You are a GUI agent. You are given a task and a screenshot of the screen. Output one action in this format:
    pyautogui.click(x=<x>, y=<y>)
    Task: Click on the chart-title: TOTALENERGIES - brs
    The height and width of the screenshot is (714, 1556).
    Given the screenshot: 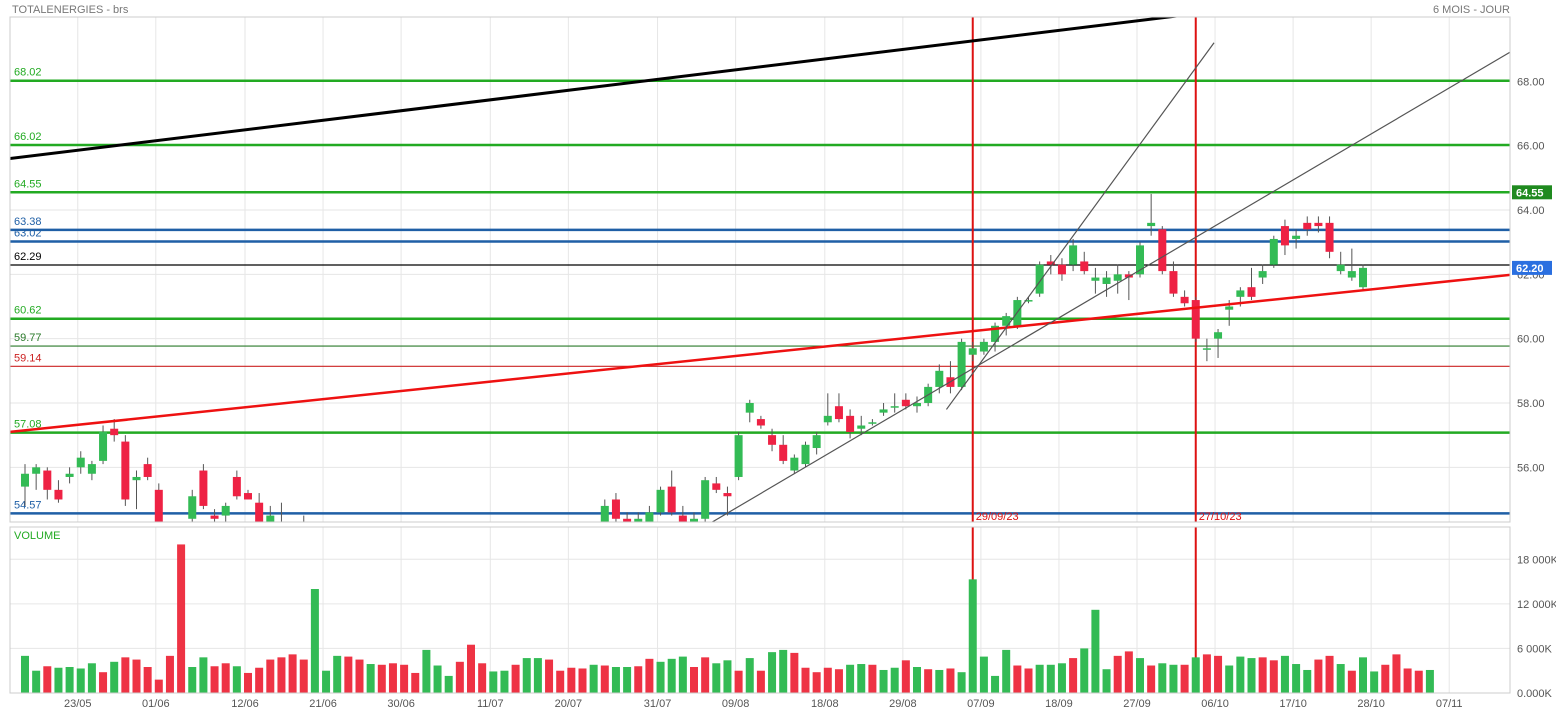 What is the action you would take?
    pyautogui.click(x=70, y=10)
    